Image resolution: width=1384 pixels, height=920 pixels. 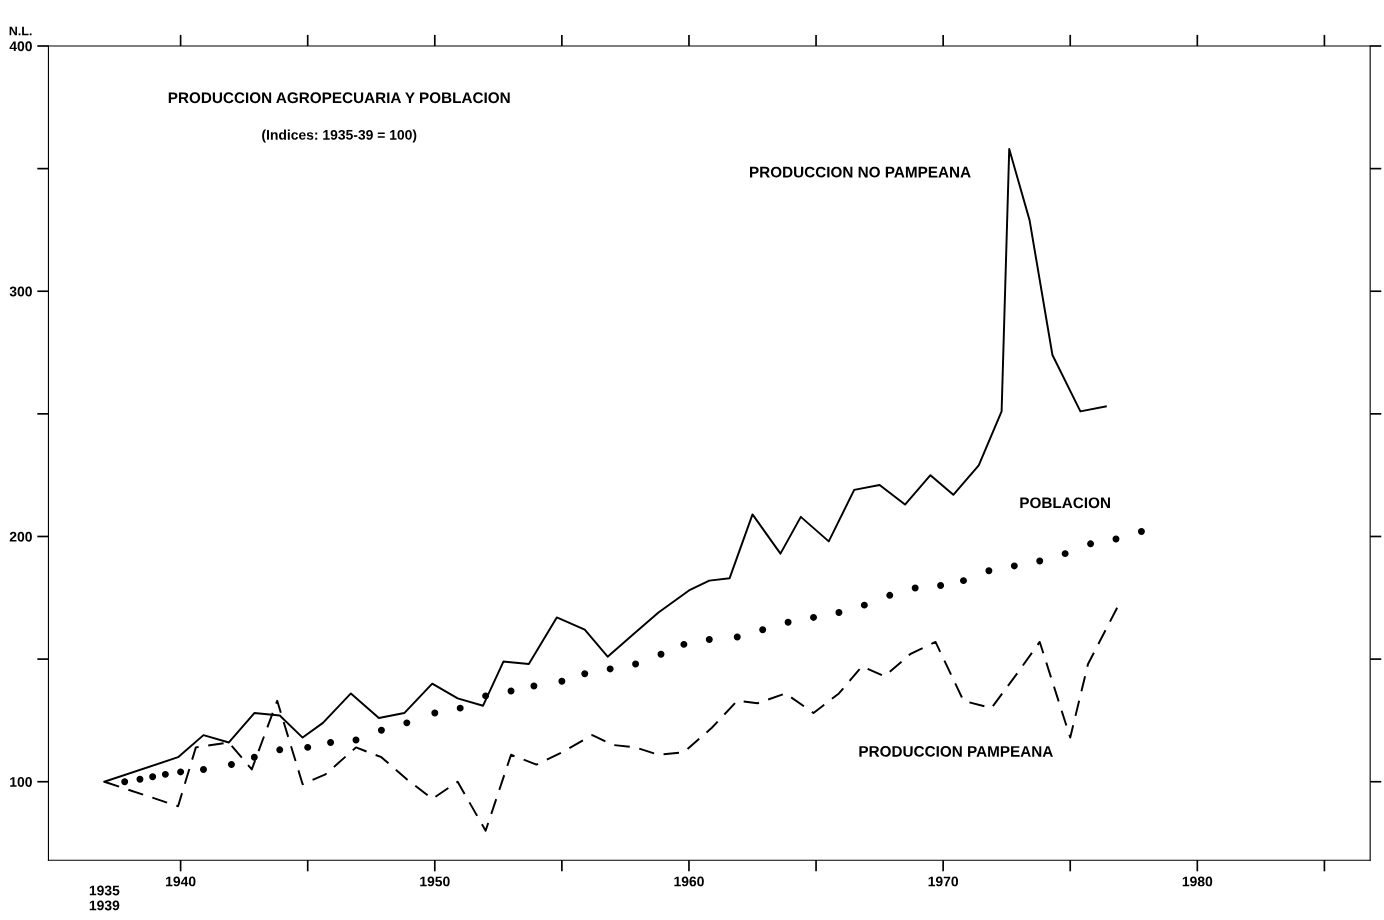 I want to click on x-tick-label: 1980, so click(x=1197, y=881).